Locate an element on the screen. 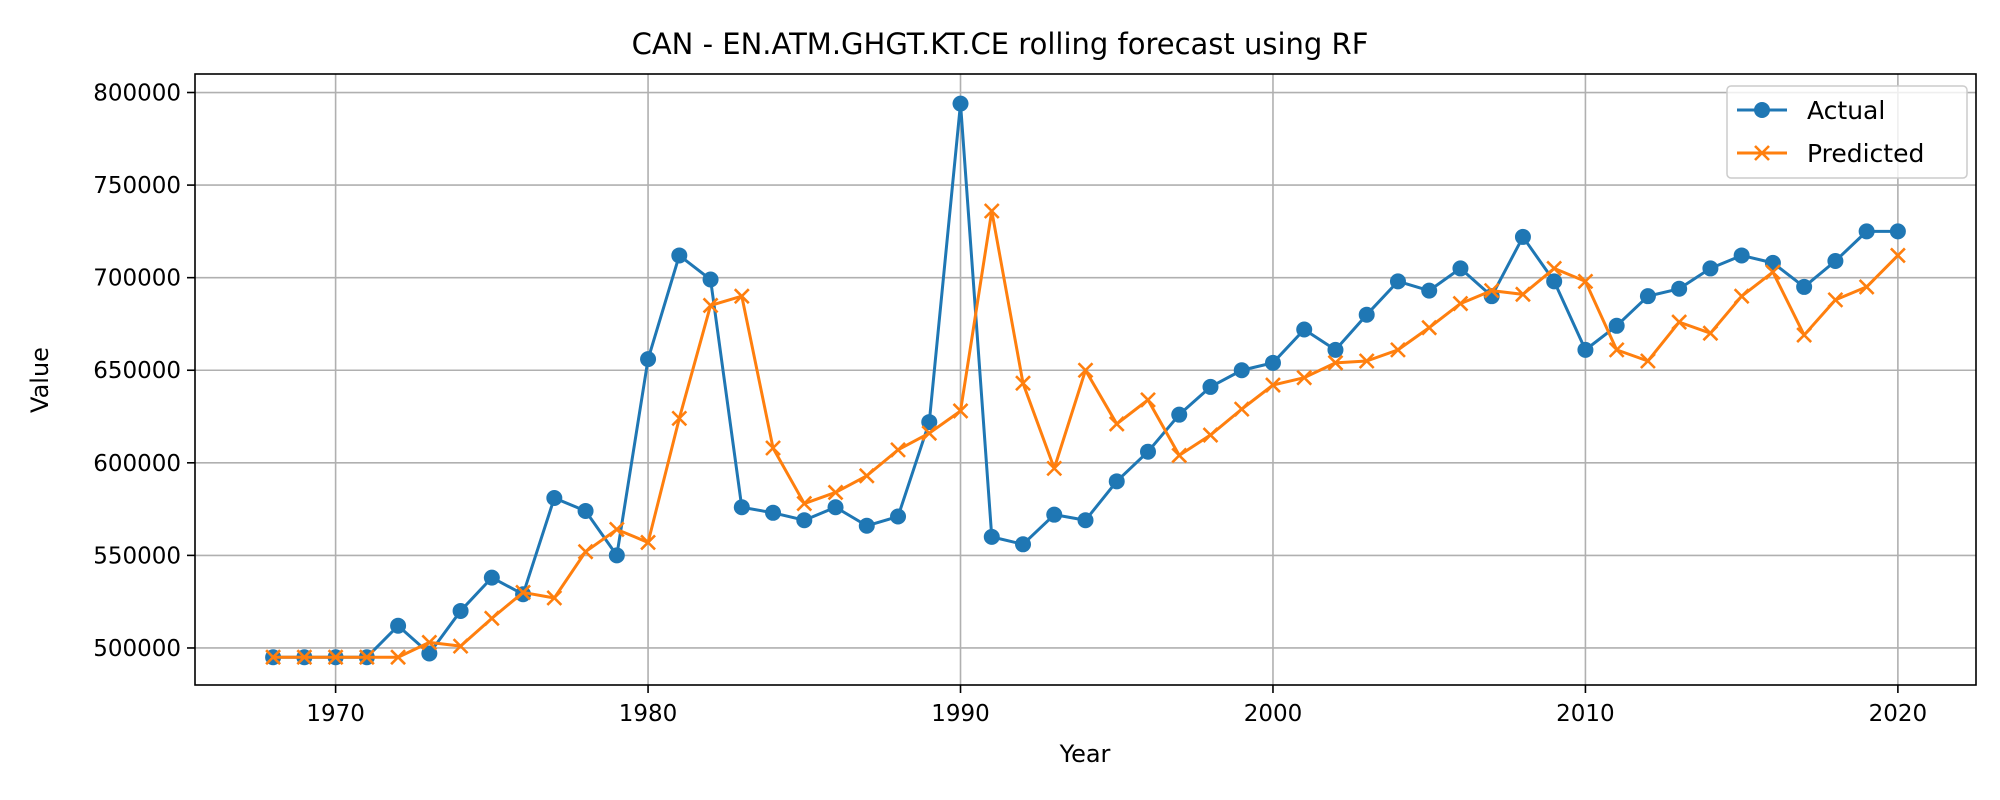 The width and height of the screenshot is (2000, 800). y-axis-label: Value is located at coordinates (40, 380).